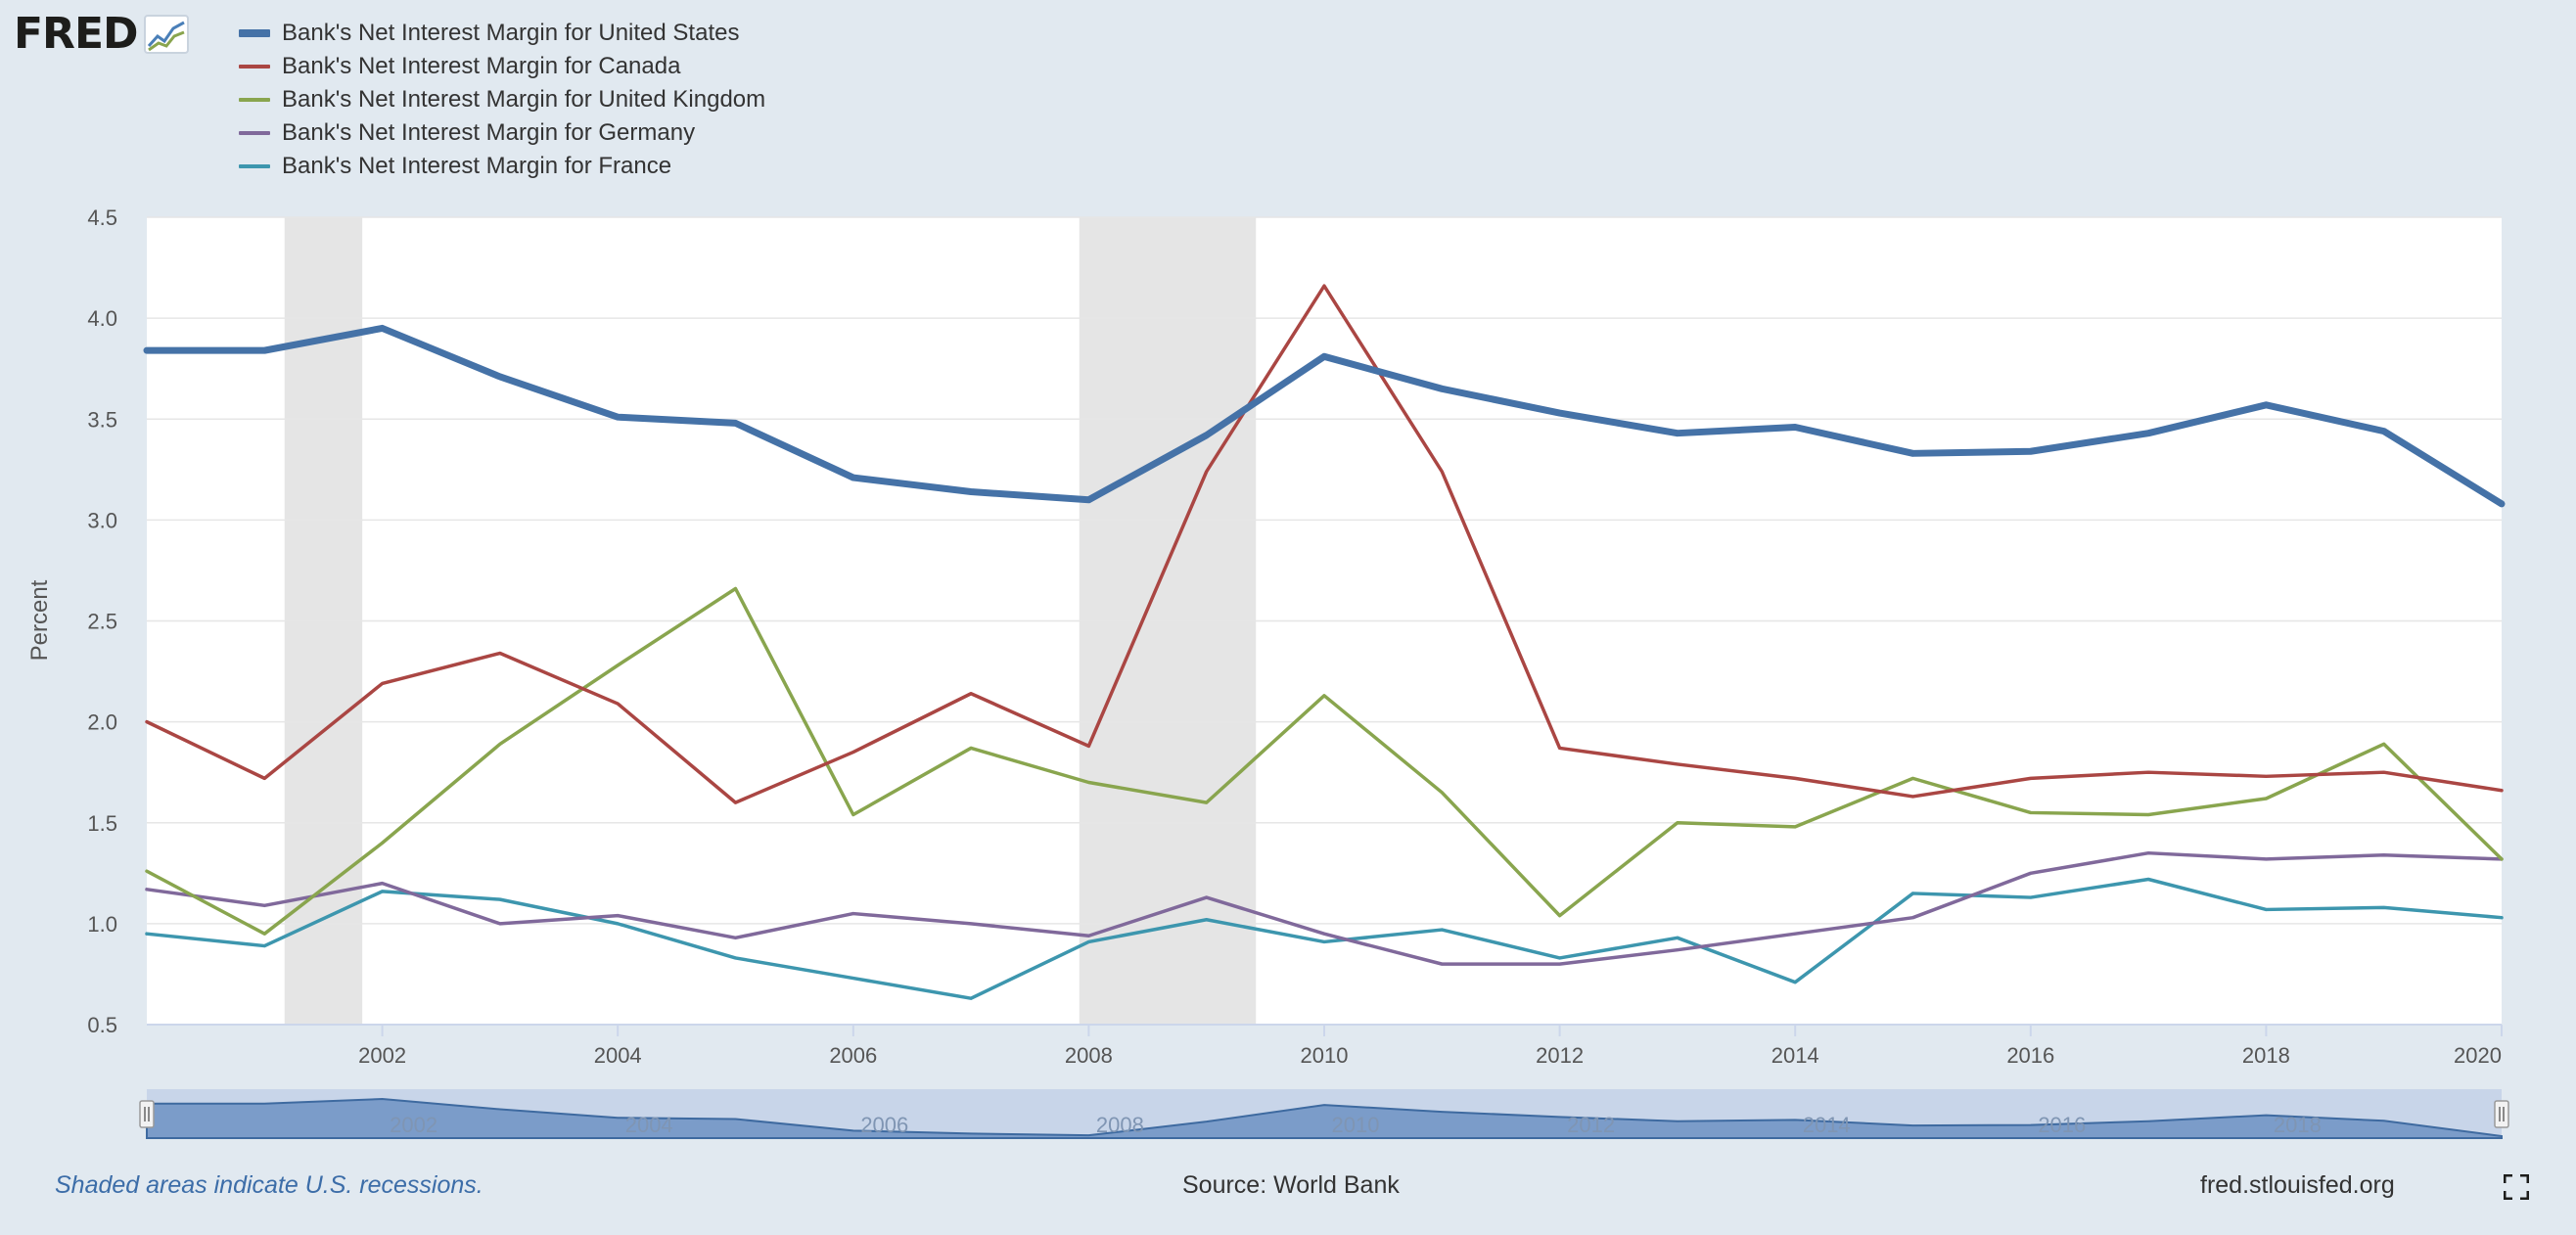  What do you see at coordinates (1560, 1055) in the screenshot?
I see `x-tick-label: 2012` at bounding box center [1560, 1055].